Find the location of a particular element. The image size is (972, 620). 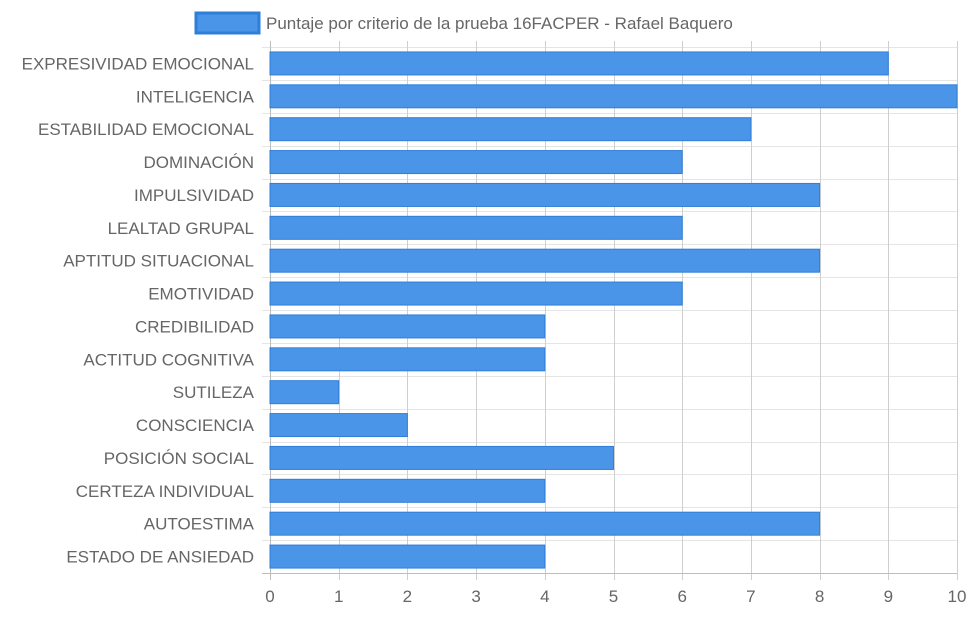

x-tick-label: 5 is located at coordinates (613, 596).